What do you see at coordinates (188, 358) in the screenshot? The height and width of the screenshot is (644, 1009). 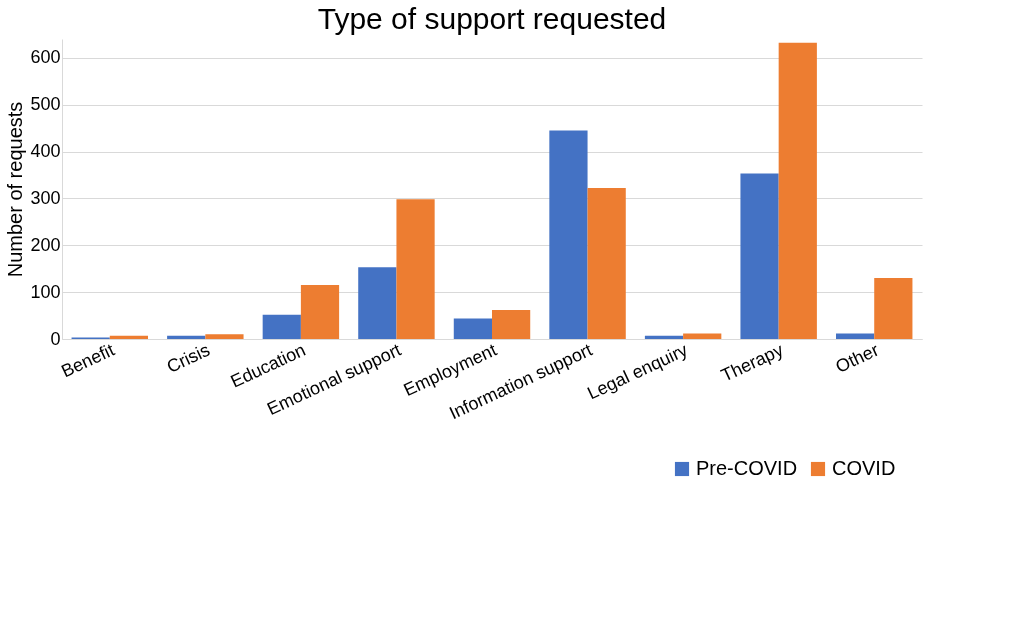 I see `x-tick-label: Crisis` at bounding box center [188, 358].